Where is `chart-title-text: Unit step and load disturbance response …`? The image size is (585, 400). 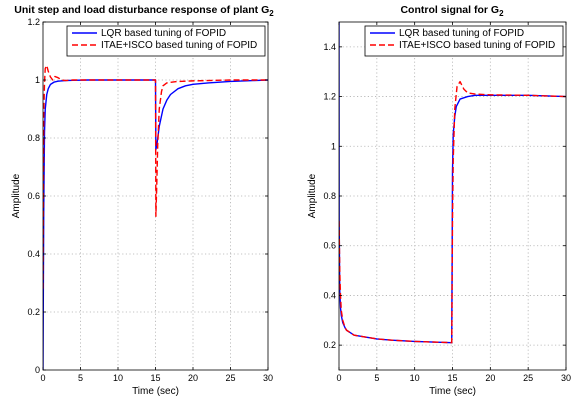
chart-title-text: Unit step and load disturbance response … is located at coordinates (141, 10).